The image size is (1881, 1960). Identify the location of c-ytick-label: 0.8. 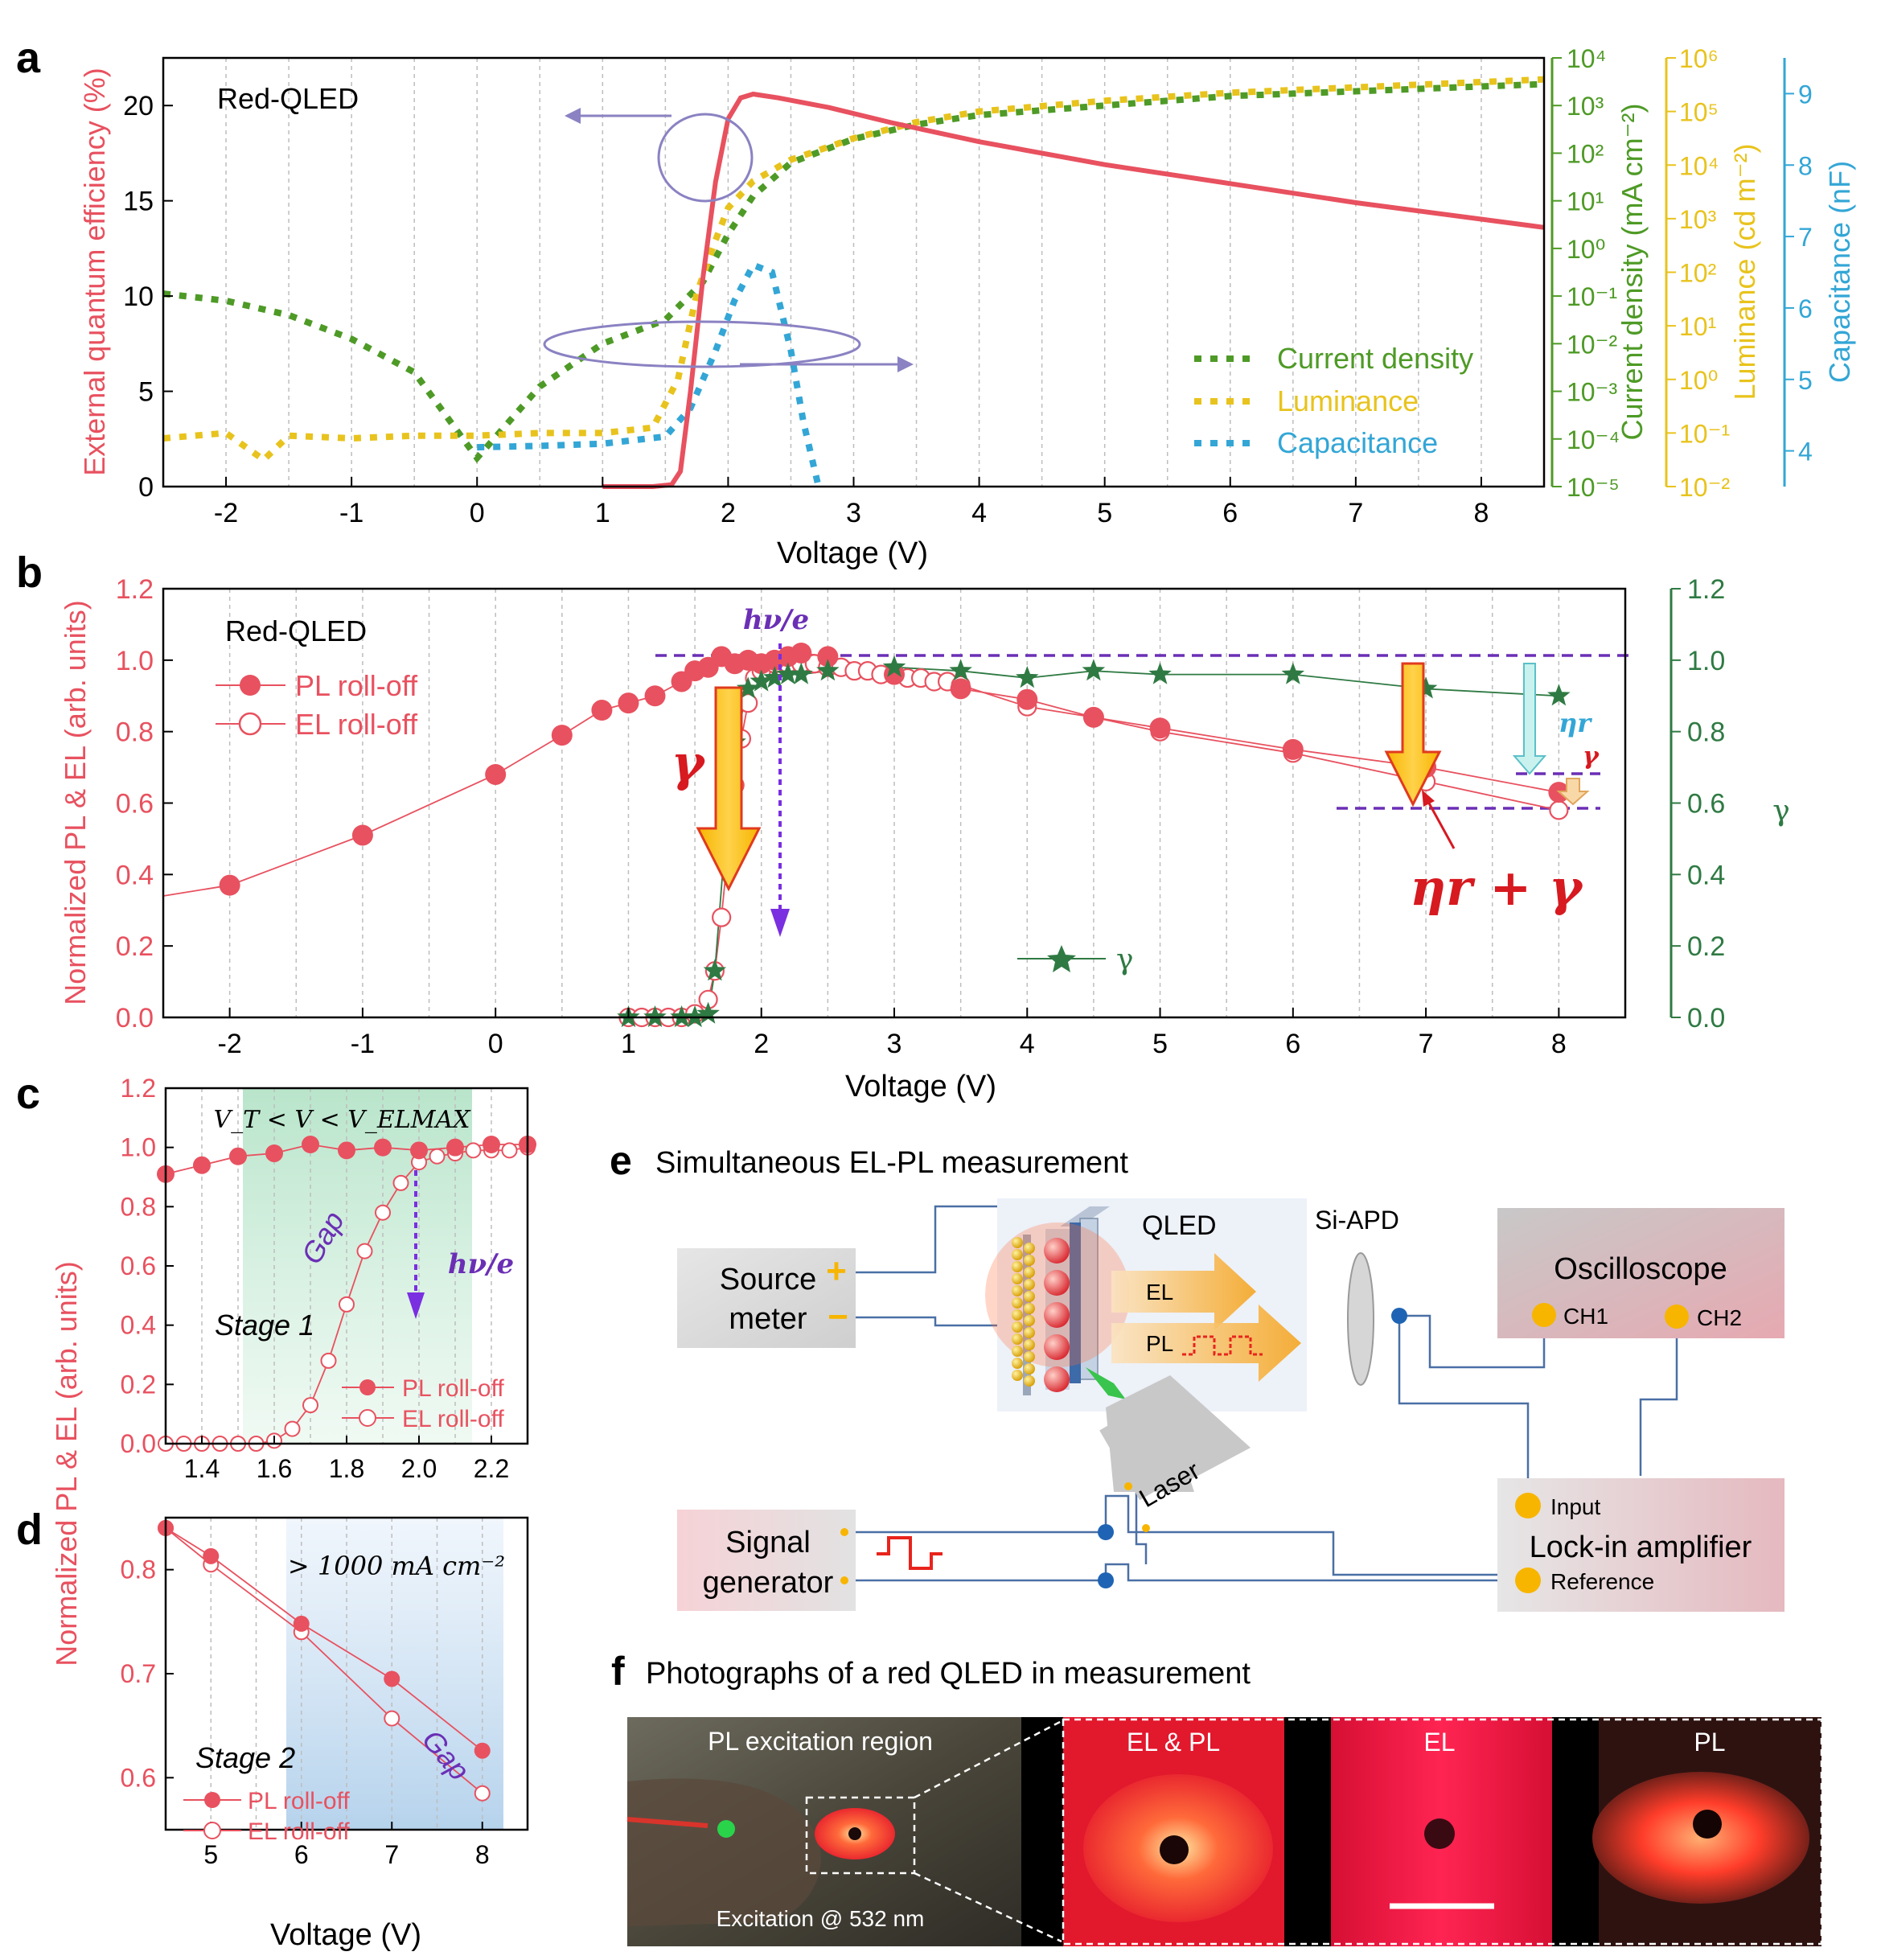
(138, 1206).